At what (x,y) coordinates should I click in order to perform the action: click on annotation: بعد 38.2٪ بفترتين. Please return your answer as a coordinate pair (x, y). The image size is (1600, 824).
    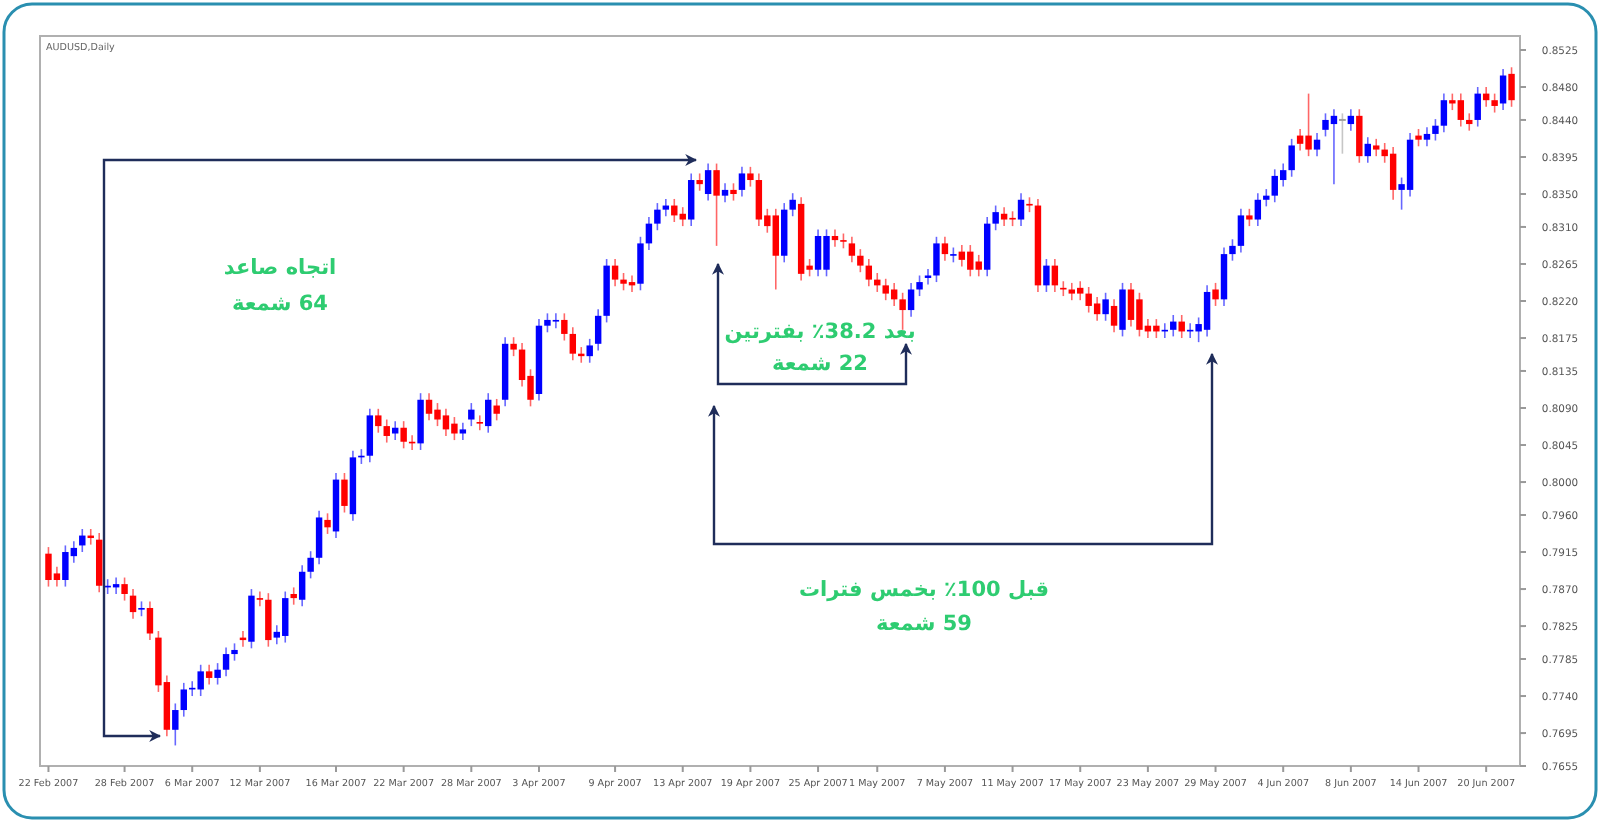
    Looking at the image, I should click on (820, 332).